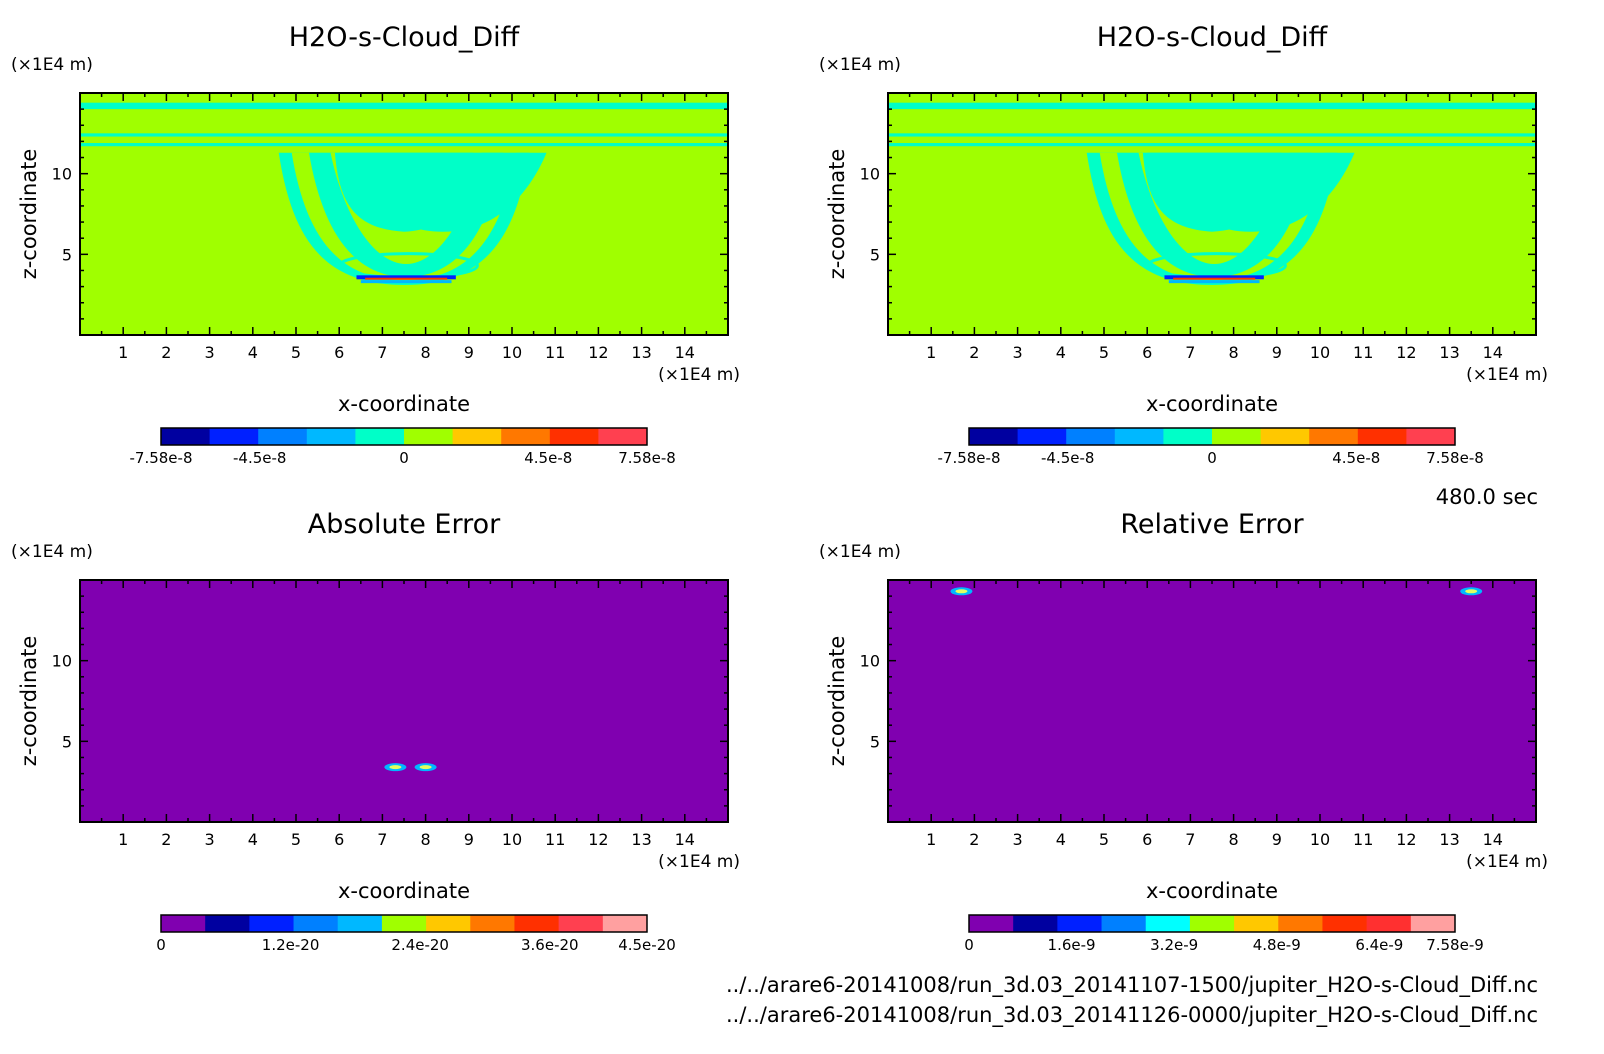 This screenshot has width=1604, height=1054. What do you see at coordinates (1072, 945) in the screenshot?
I see `colorbar-tick-label: 1.6e-9` at bounding box center [1072, 945].